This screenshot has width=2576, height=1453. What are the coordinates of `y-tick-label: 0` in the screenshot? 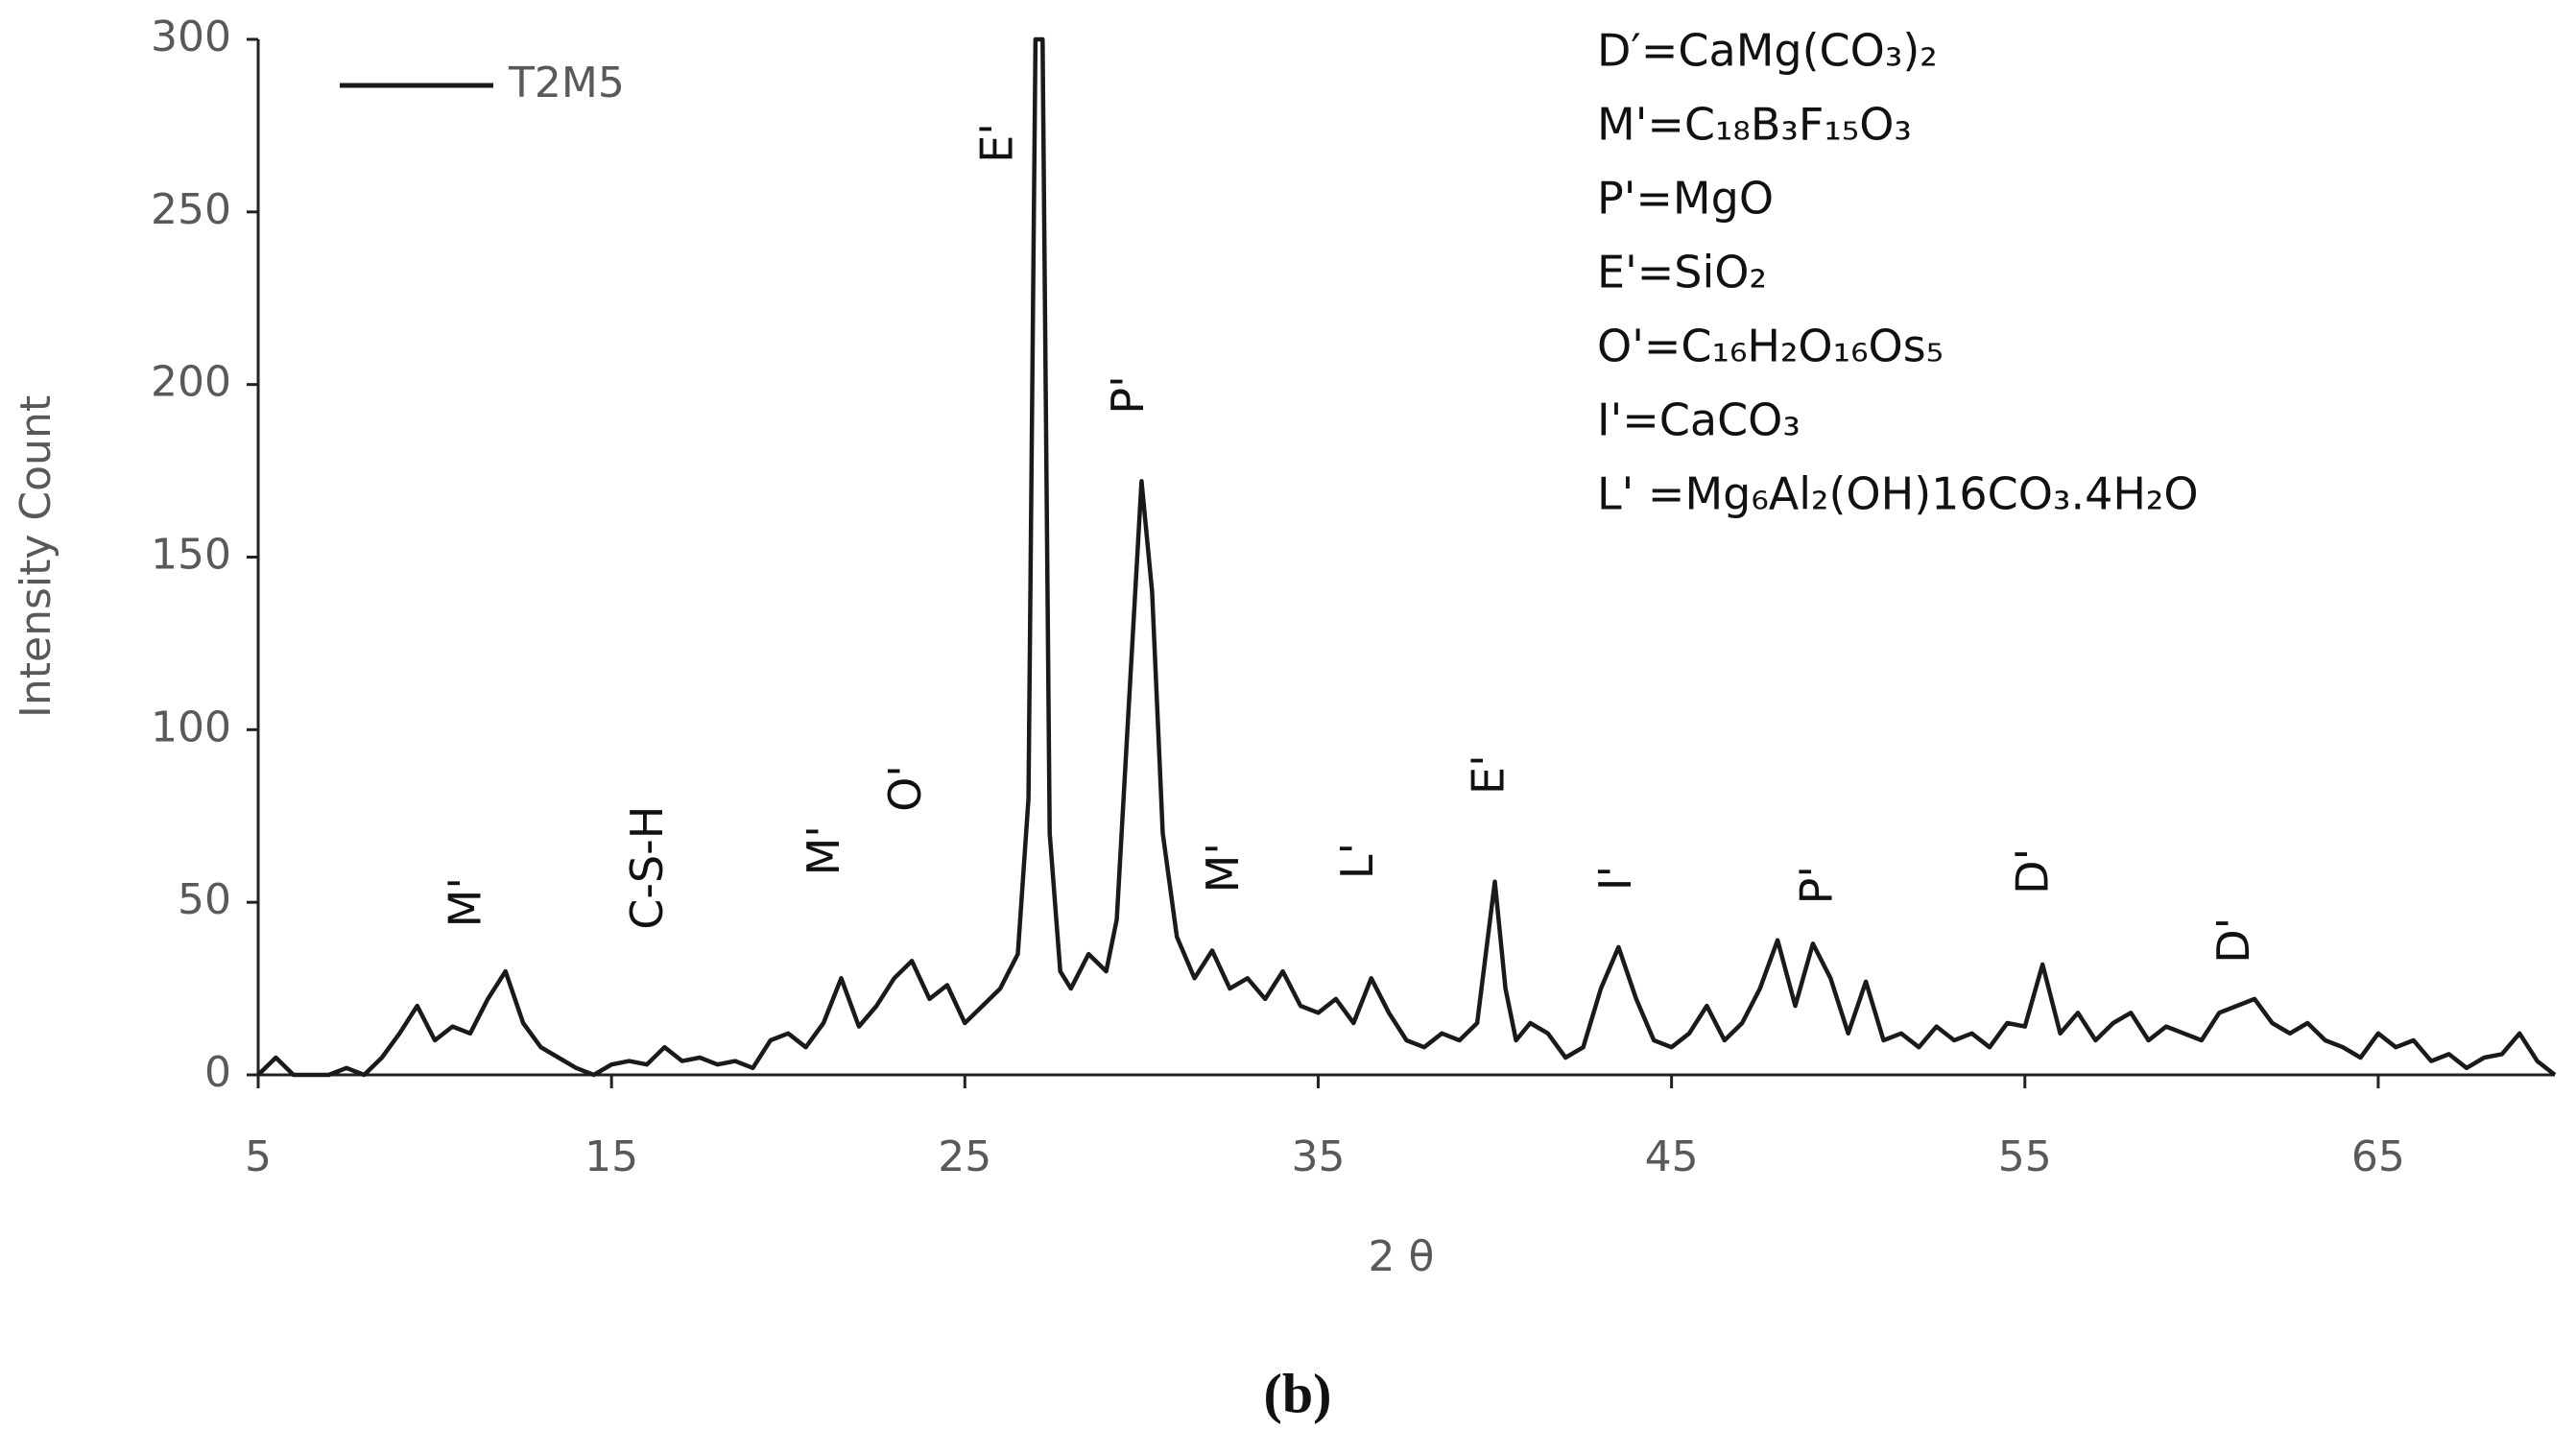 It's located at (217, 1072).